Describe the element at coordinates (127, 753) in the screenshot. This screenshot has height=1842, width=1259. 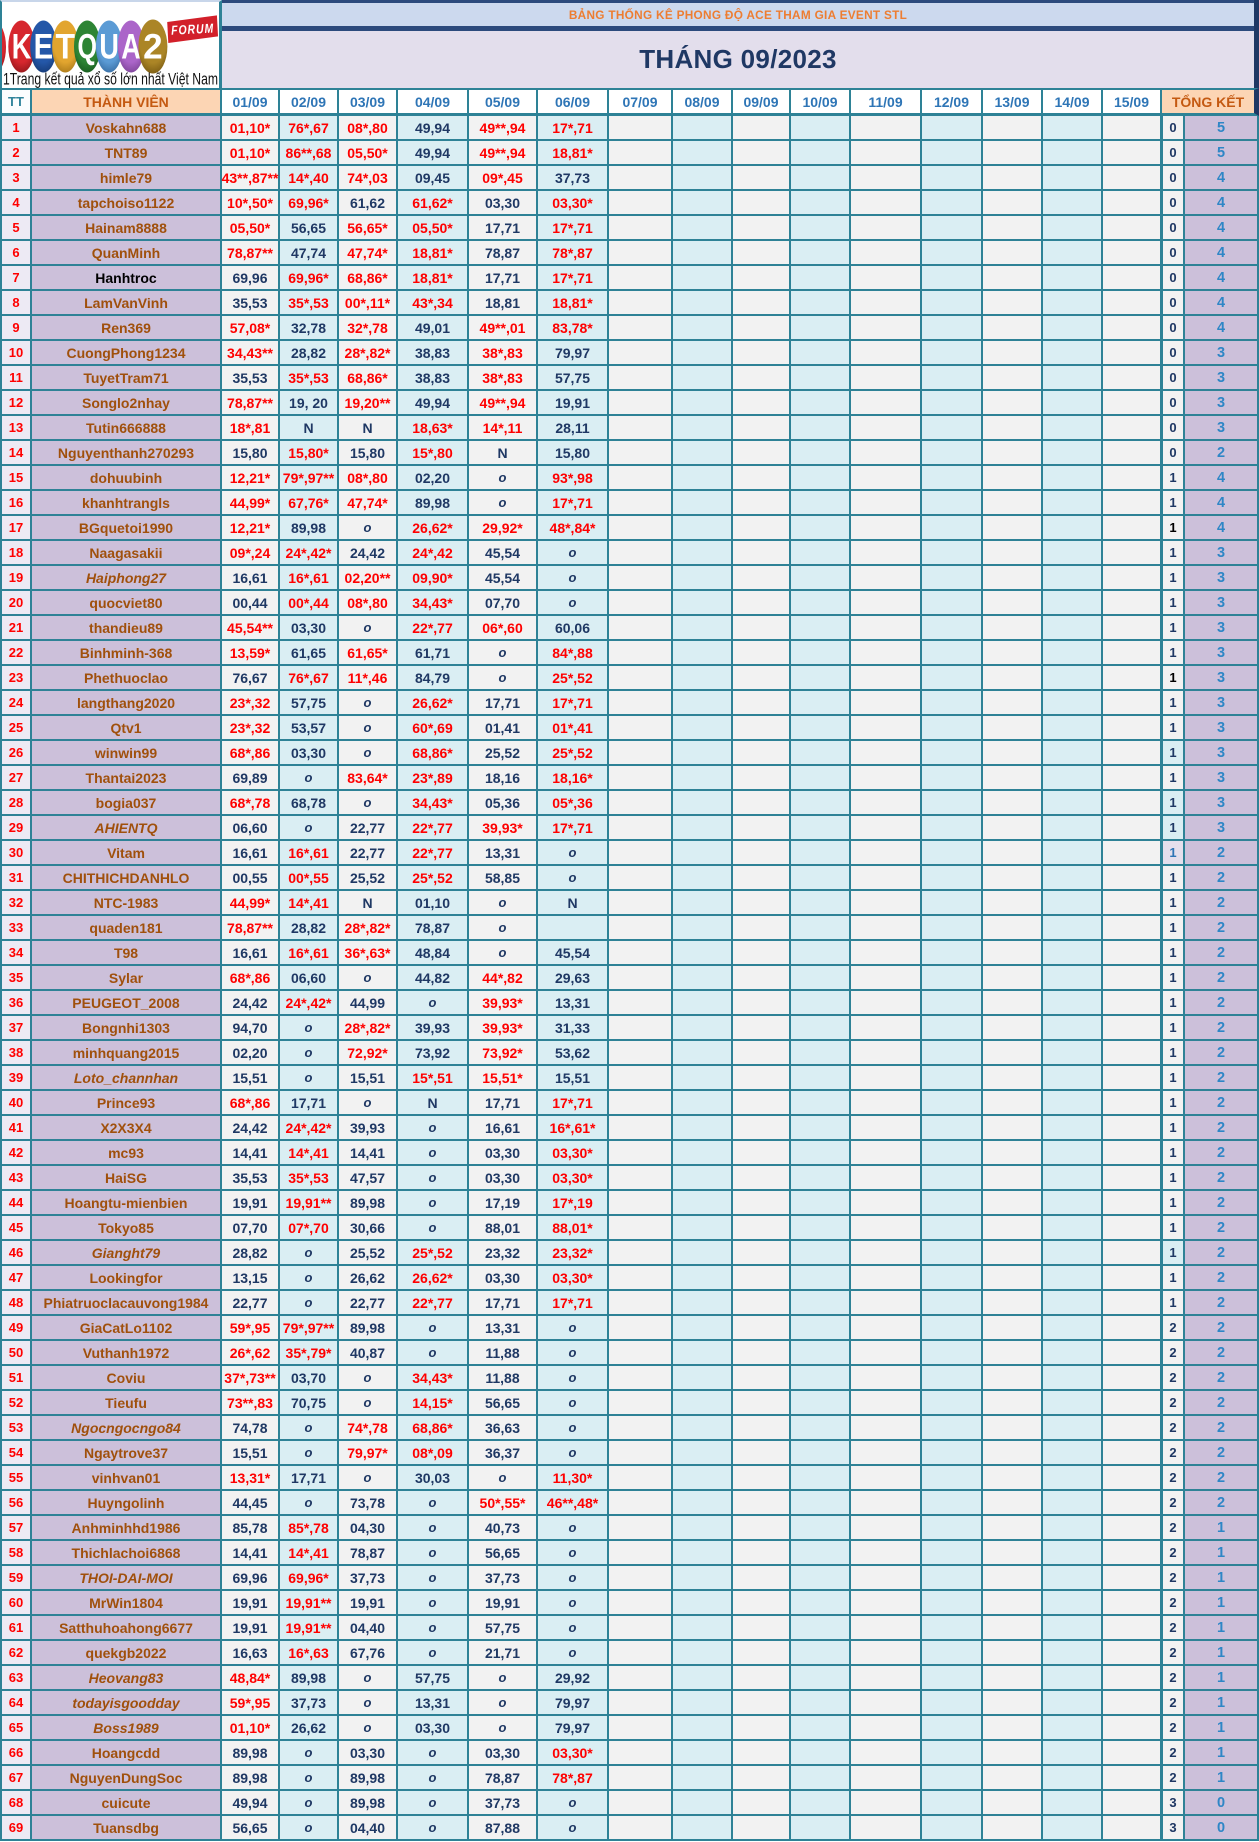
I see `member-name: winwin99` at that location.